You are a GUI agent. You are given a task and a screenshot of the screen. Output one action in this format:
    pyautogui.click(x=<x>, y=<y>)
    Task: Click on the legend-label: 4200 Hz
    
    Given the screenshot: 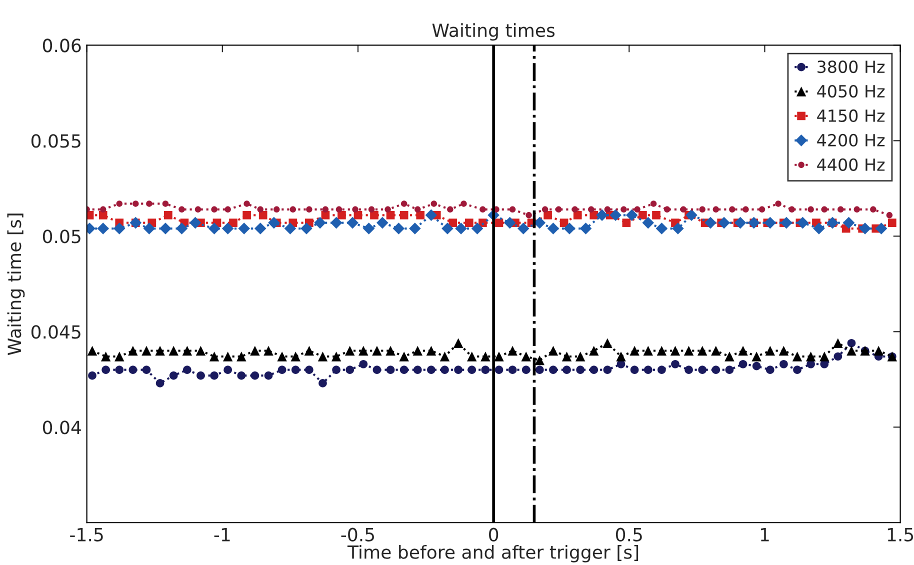 What is the action you would take?
    pyautogui.click(x=851, y=140)
    